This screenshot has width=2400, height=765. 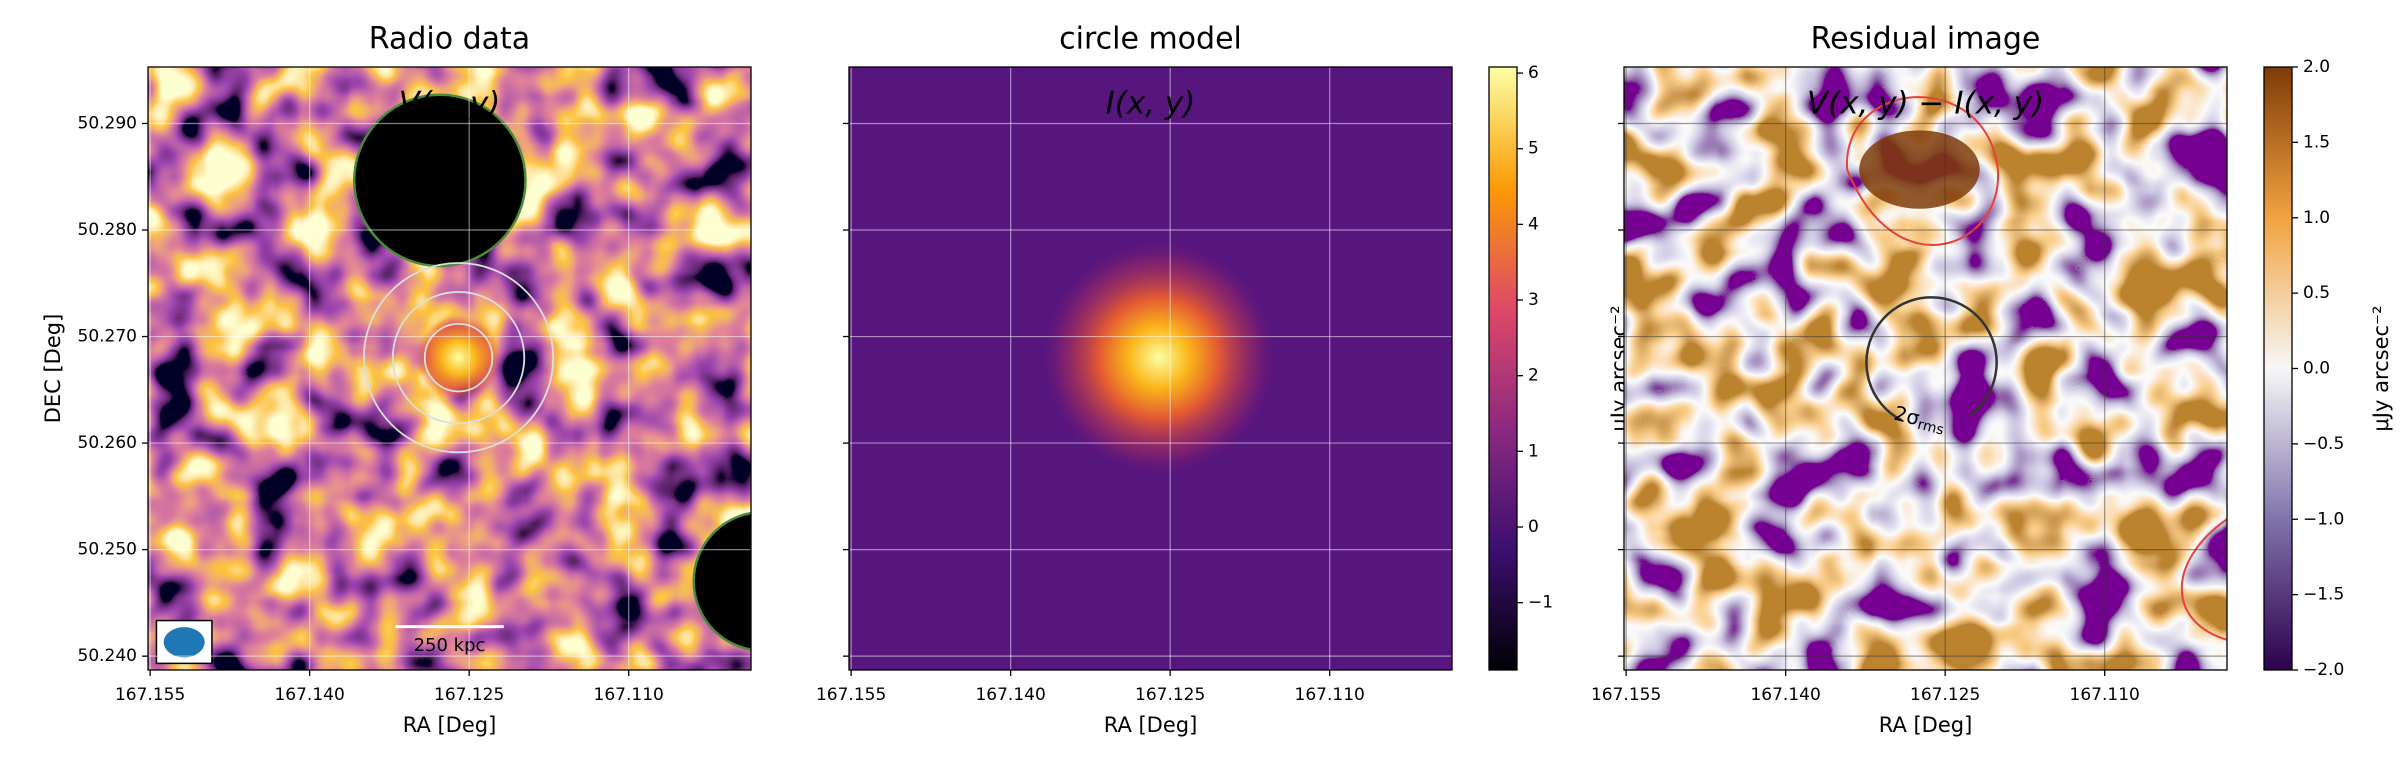 I want to click on colorbar-tick-label: −1.0, so click(x=2323, y=519).